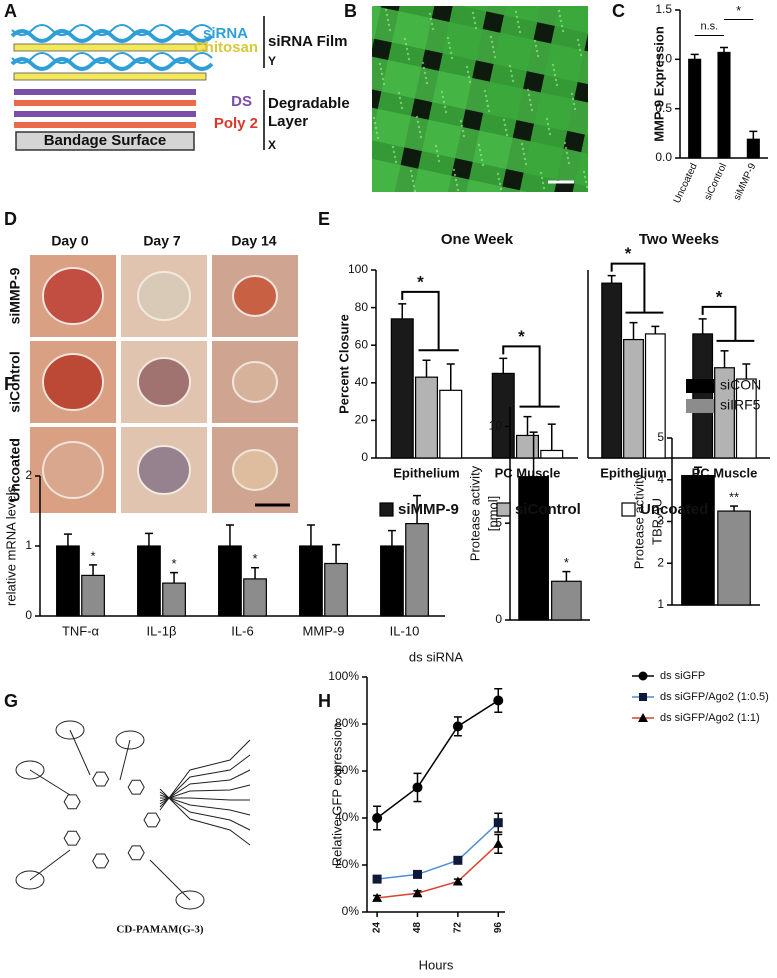 This screenshot has height=978, width=777. Describe the element at coordinates (242, 630) in the screenshot. I see `x-tick-label: IL-6` at that location.